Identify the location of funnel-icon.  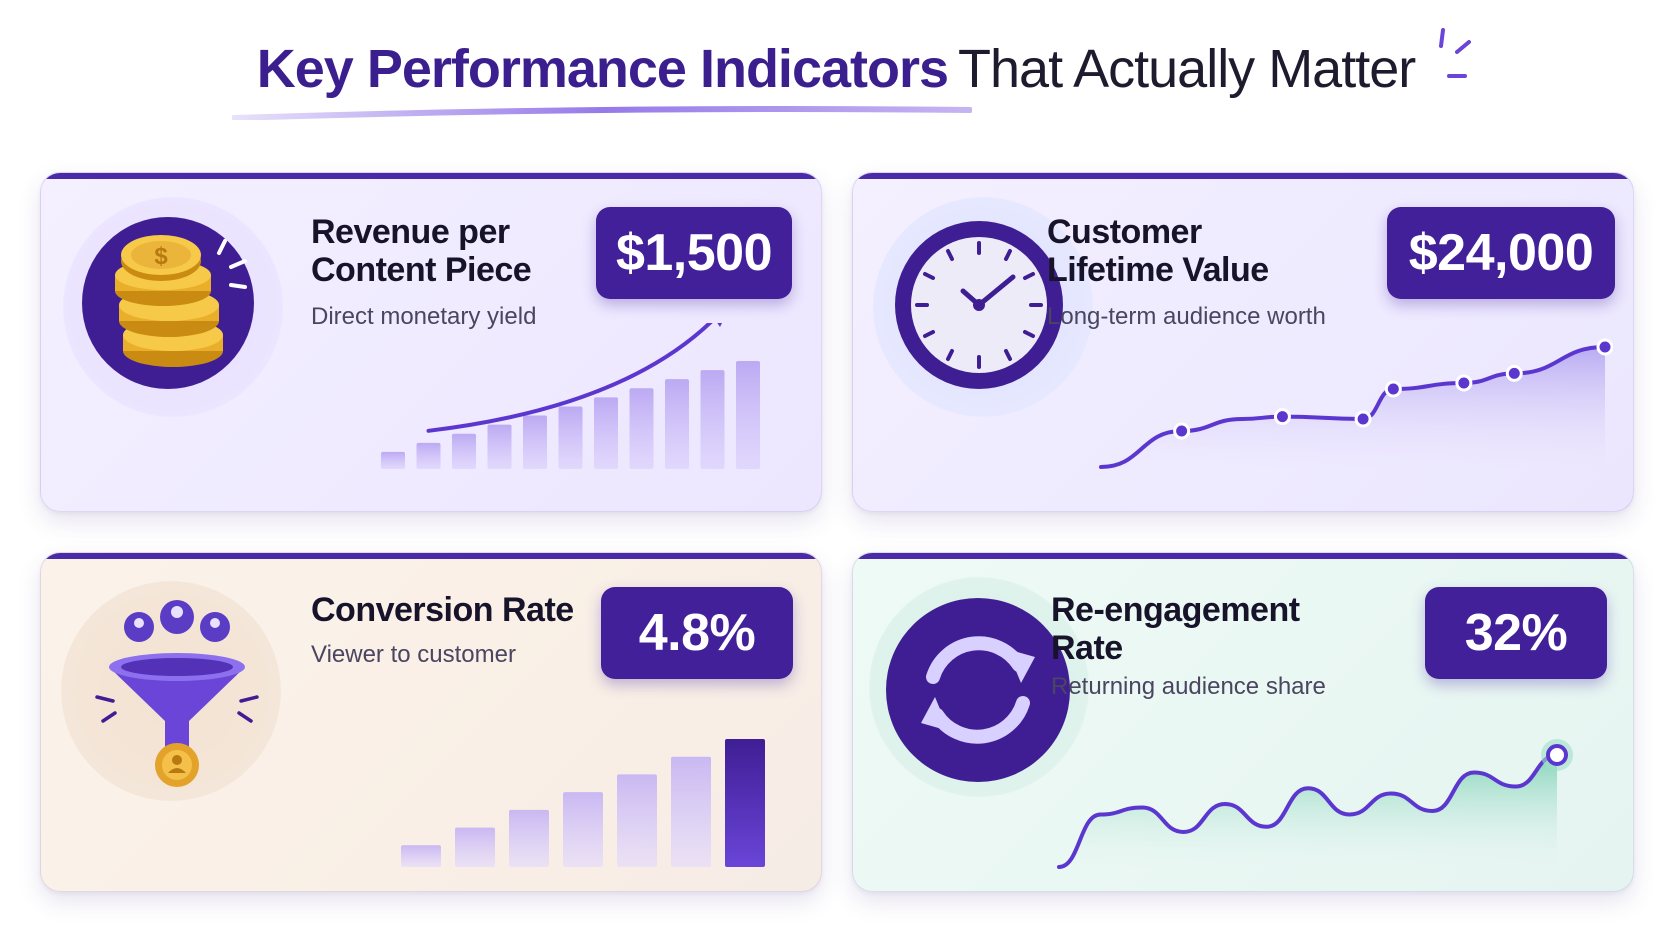
(177, 693).